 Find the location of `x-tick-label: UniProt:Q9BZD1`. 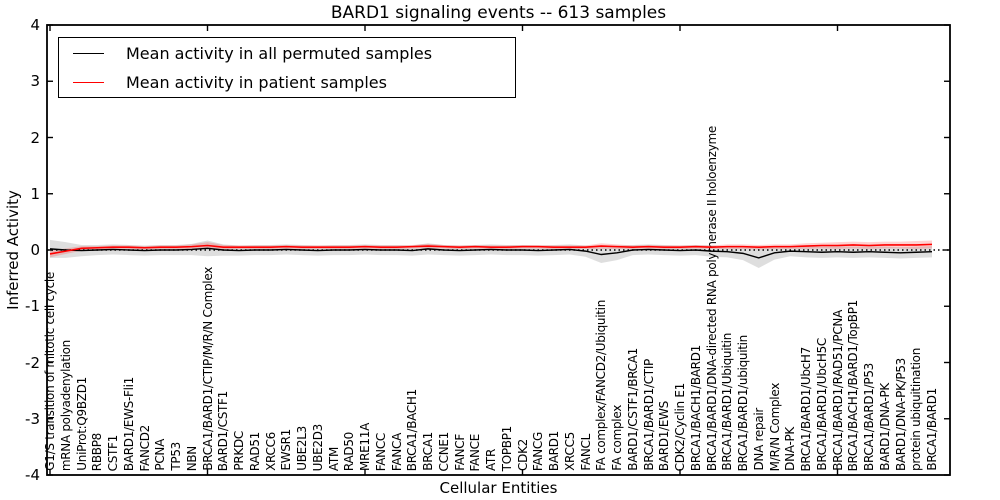

x-tick-label: UniProt:Q9BZD1 is located at coordinates (81, 424).